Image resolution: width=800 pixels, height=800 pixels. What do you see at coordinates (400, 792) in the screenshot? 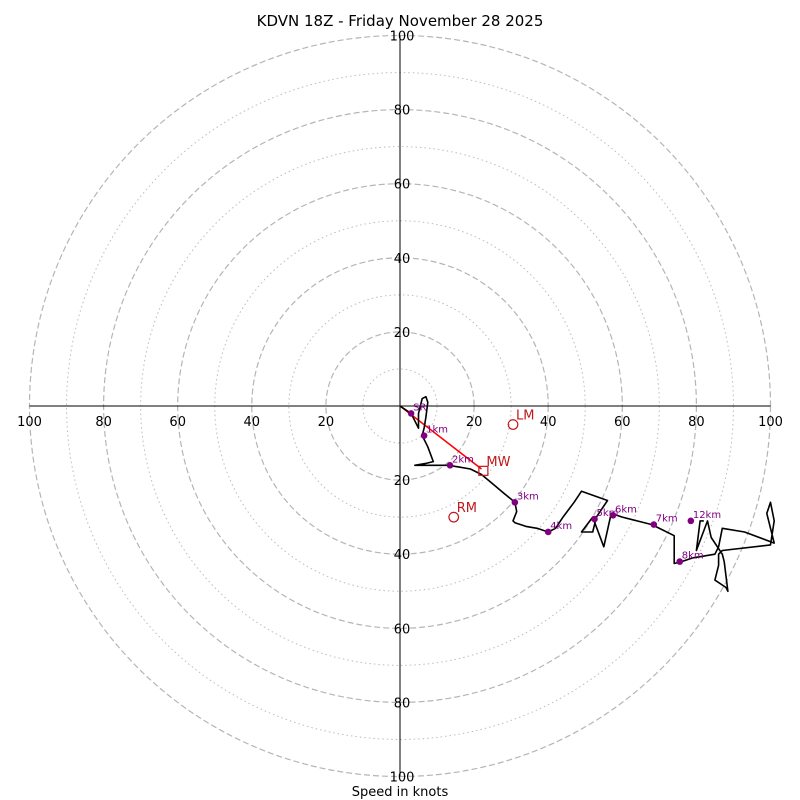
I see `x-axis-label: Speed in knots` at bounding box center [400, 792].